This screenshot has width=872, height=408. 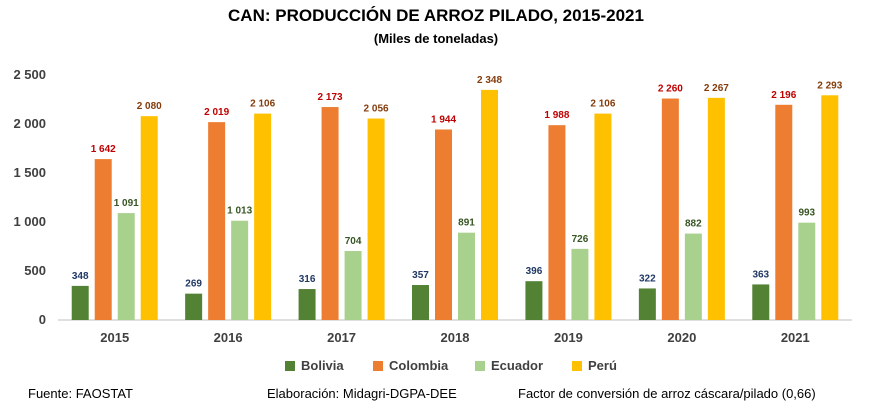 I want to click on y-tick-label: 2 000, so click(x=29, y=123).